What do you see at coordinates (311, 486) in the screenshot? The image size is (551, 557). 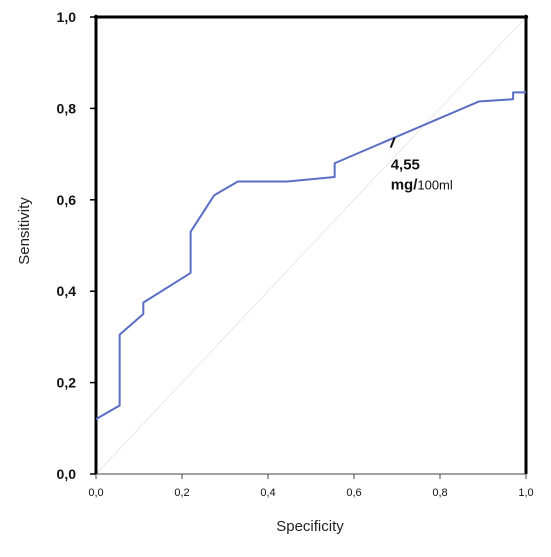 I see `x-axis-ticks: 0,0 0,2 0,4 0,6 0,8 1,0` at bounding box center [311, 486].